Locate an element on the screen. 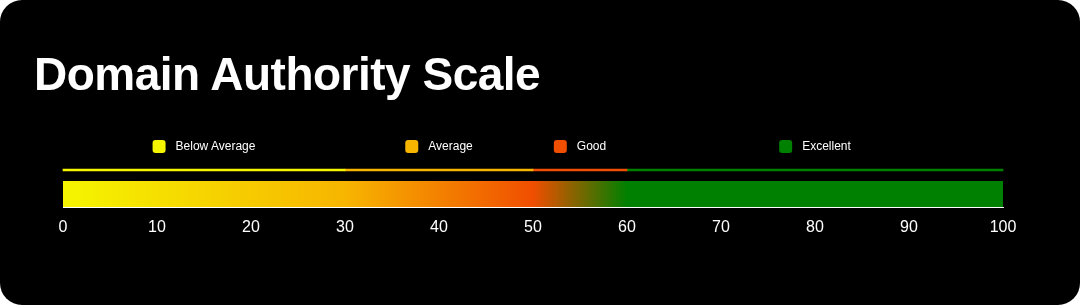 The width and height of the screenshot is (1080, 305). x-tick-label: 30 is located at coordinates (345, 226).